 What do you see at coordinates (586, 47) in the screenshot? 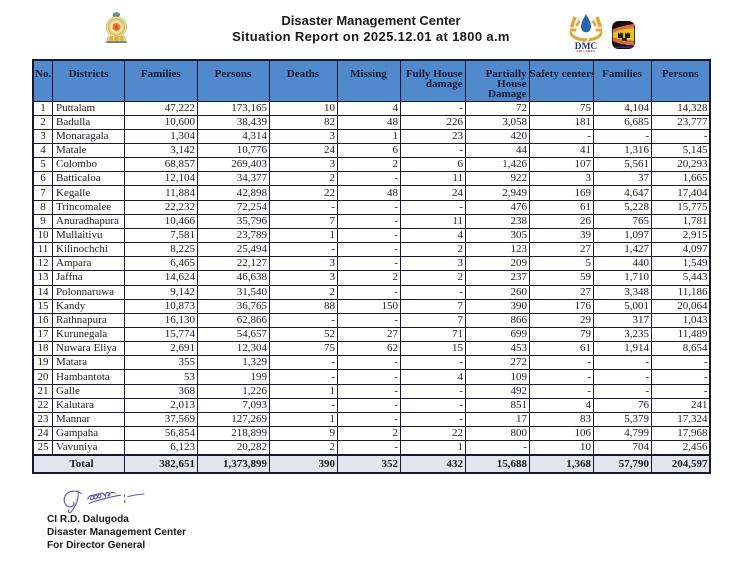
I see `svg-text: DMC` at bounding box center [586, 47].